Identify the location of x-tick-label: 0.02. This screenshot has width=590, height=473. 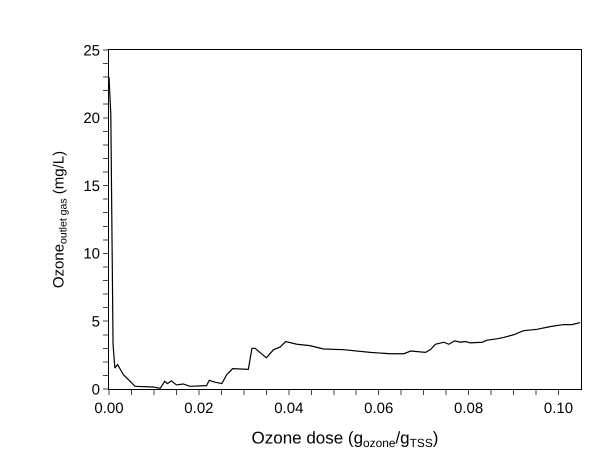
(199, 408).